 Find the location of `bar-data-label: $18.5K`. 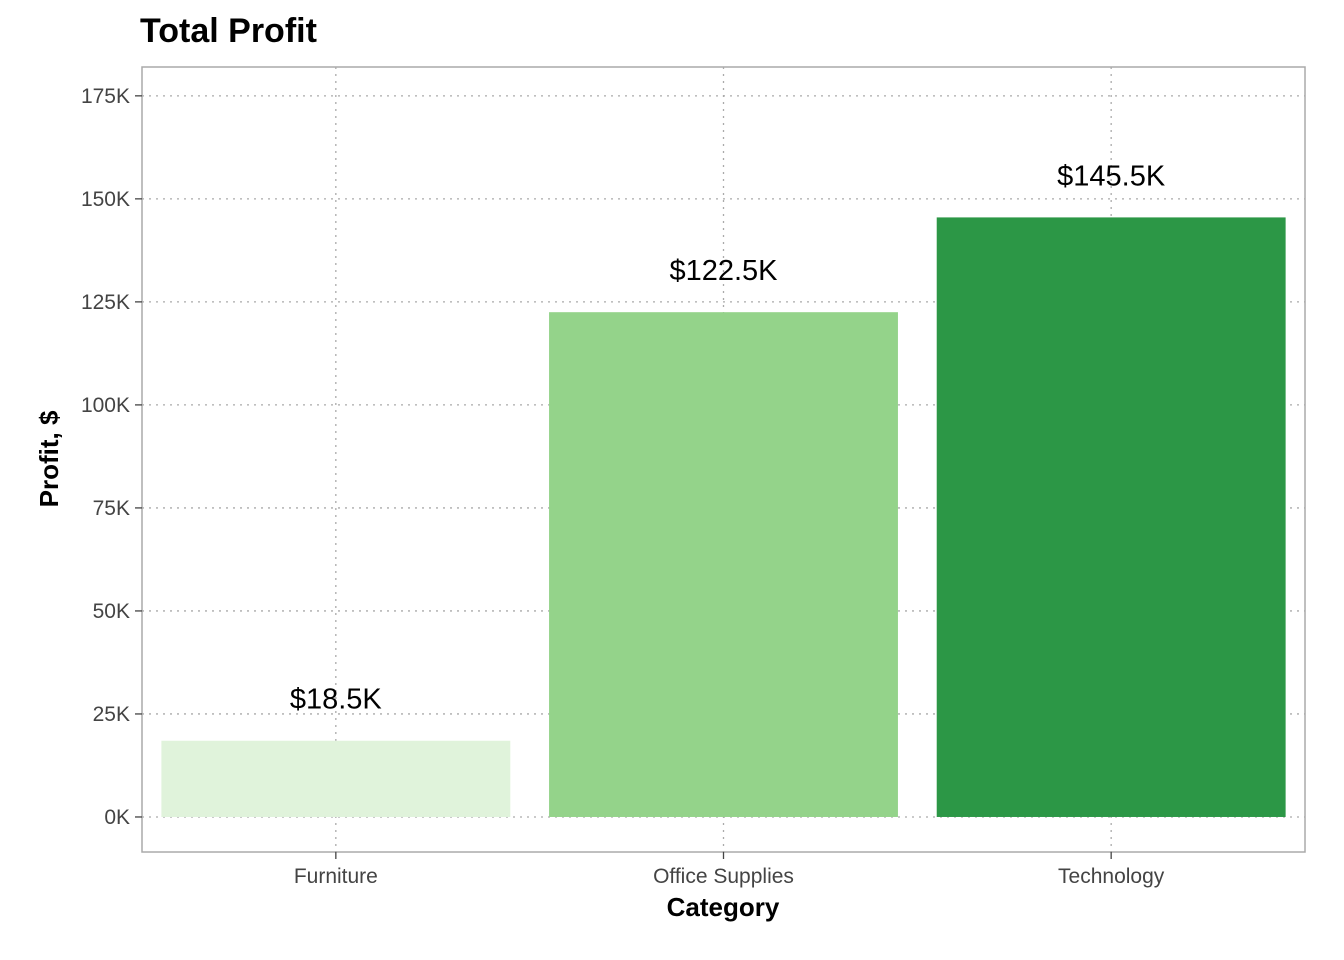

bar-data-label: $18.5K is located at coordinates (336, 700).